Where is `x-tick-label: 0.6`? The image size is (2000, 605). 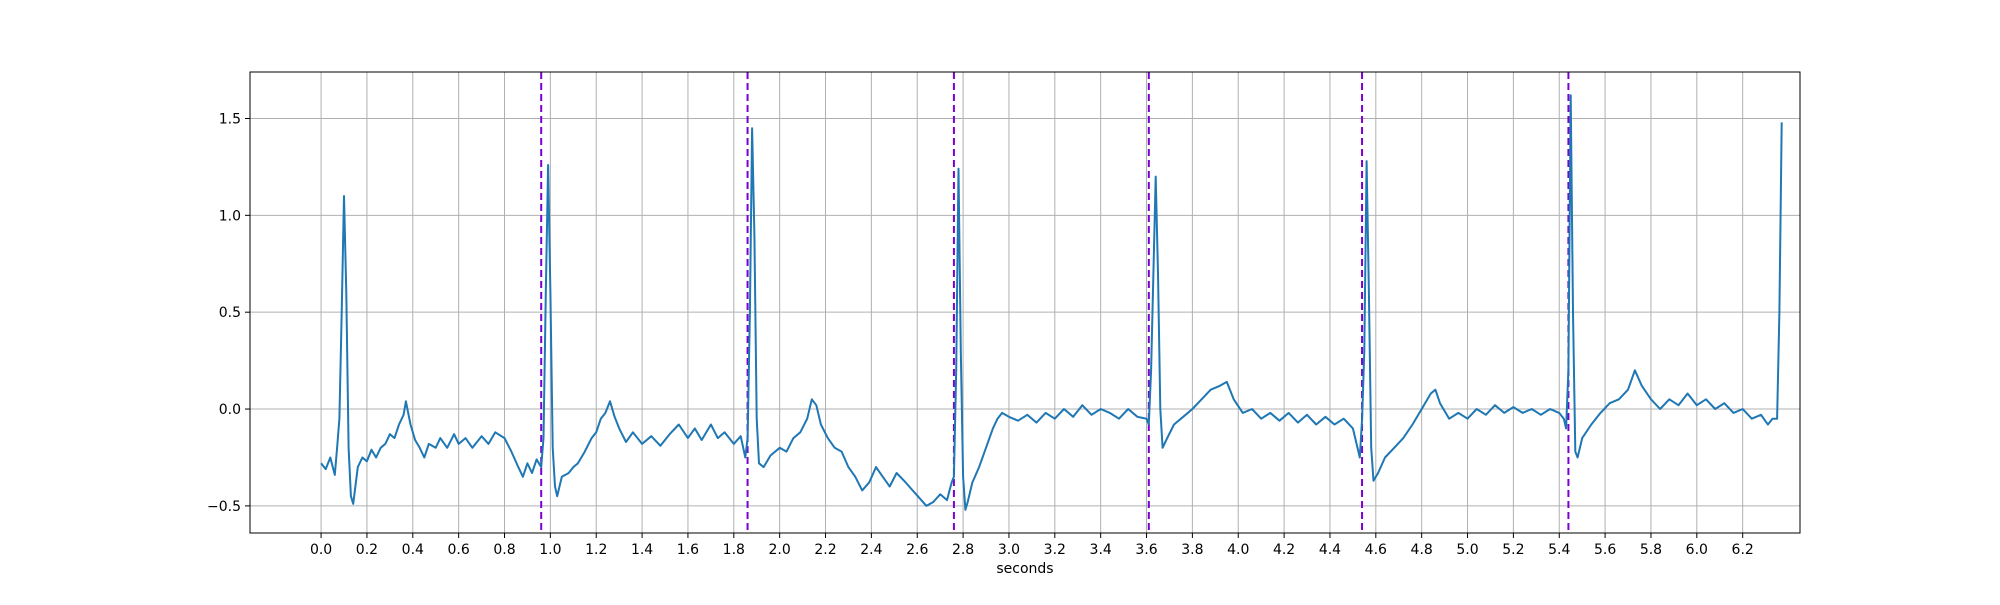
x-tick-label: 0.6 is located at coordinates (459, 550).